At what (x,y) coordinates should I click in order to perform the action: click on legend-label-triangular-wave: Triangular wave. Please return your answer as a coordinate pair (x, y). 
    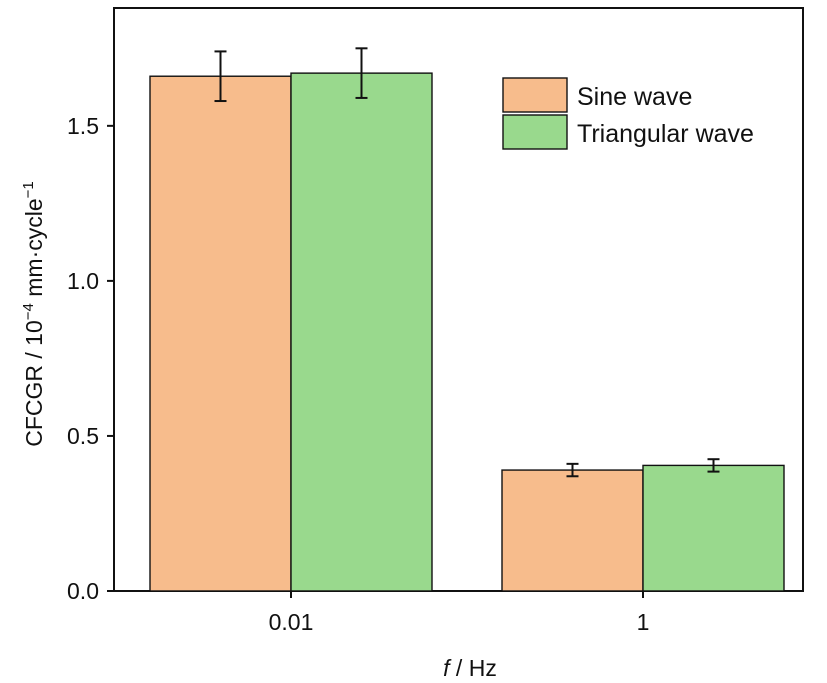
    Looking at the image, I should click on (665, 134).